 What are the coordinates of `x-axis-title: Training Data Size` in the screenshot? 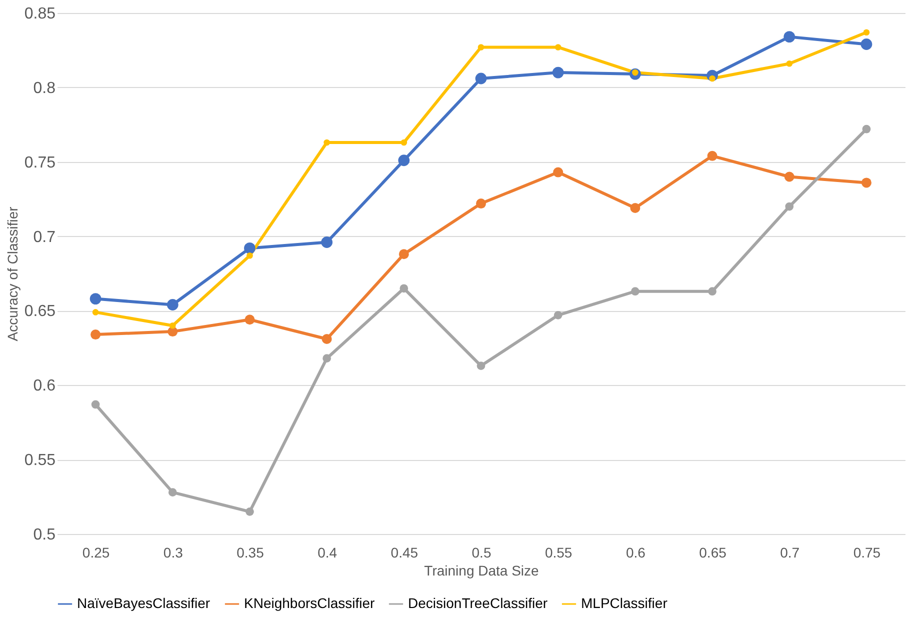 It's located at (482, 570).